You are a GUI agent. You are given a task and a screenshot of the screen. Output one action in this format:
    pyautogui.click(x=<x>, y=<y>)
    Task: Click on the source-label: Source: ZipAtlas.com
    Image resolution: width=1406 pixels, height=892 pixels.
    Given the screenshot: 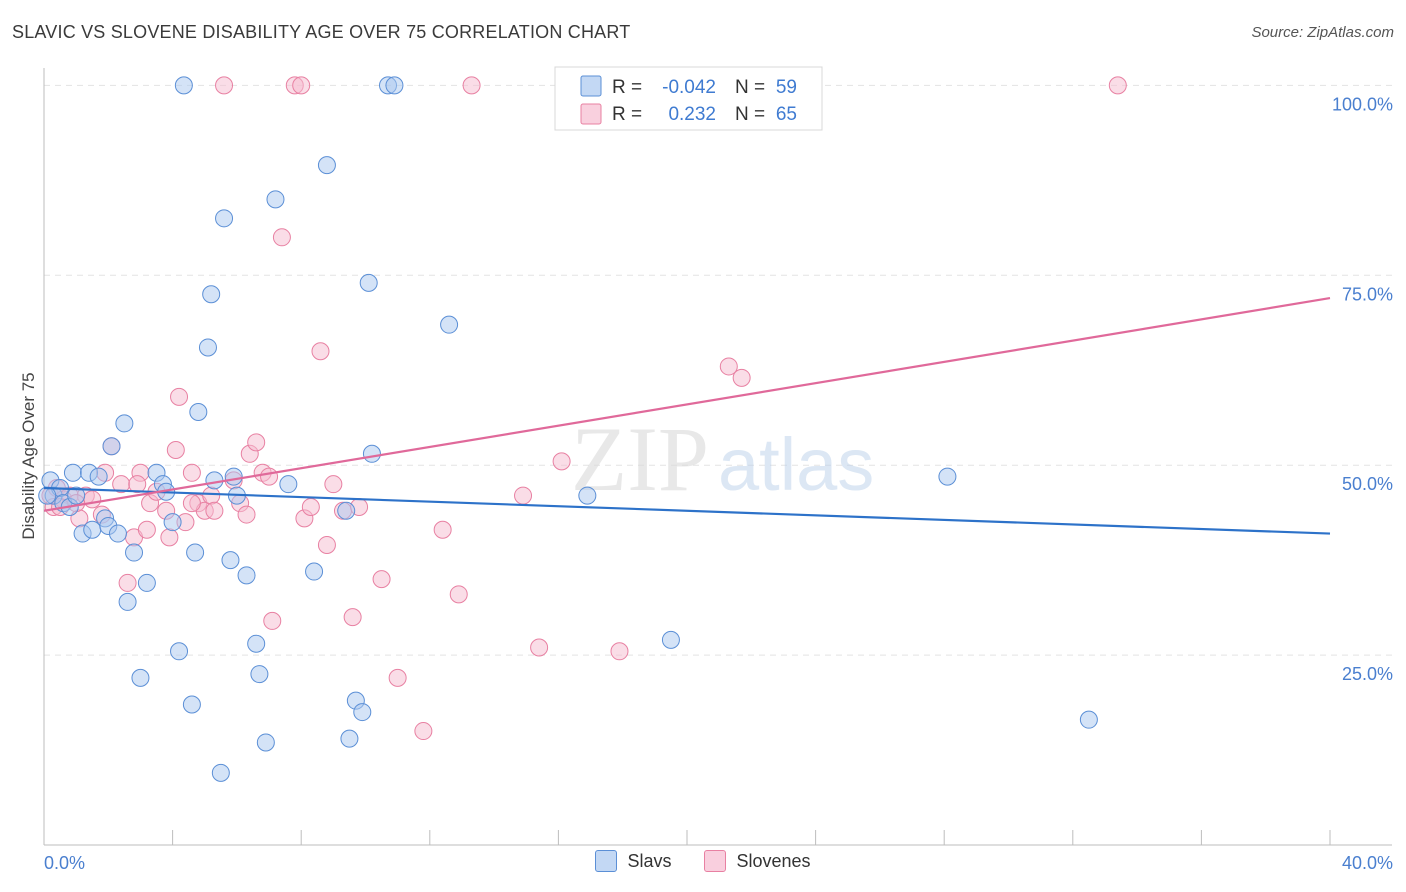 What is the action you would take?
    pyautogui.click(x=1322, y=32)
    